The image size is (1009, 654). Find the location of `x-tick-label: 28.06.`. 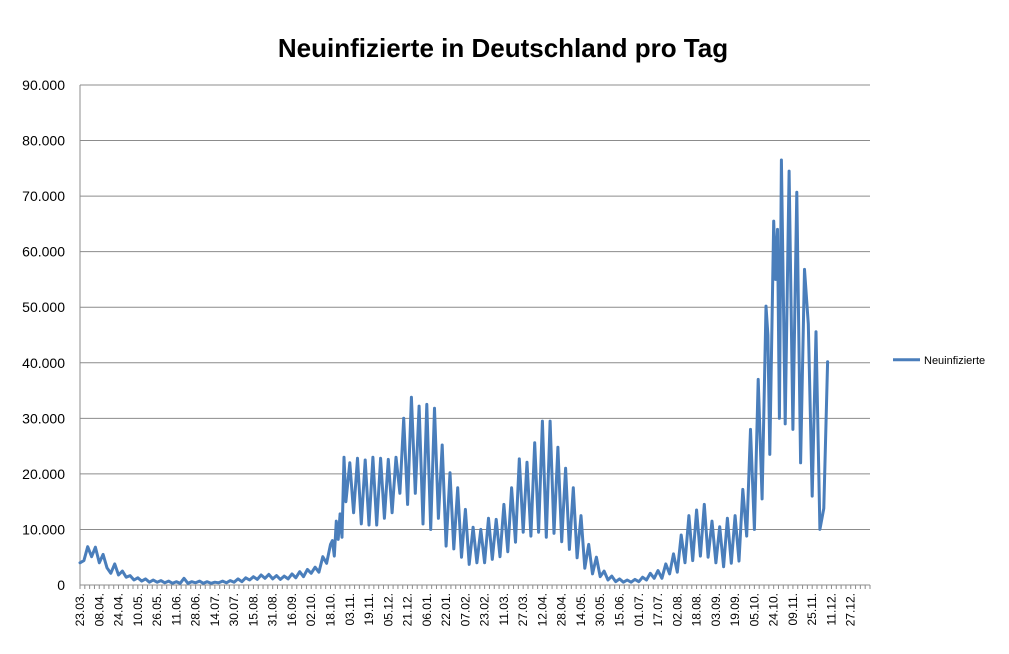

x-tick-label: 28.06. is located at coordinates (196, 609).